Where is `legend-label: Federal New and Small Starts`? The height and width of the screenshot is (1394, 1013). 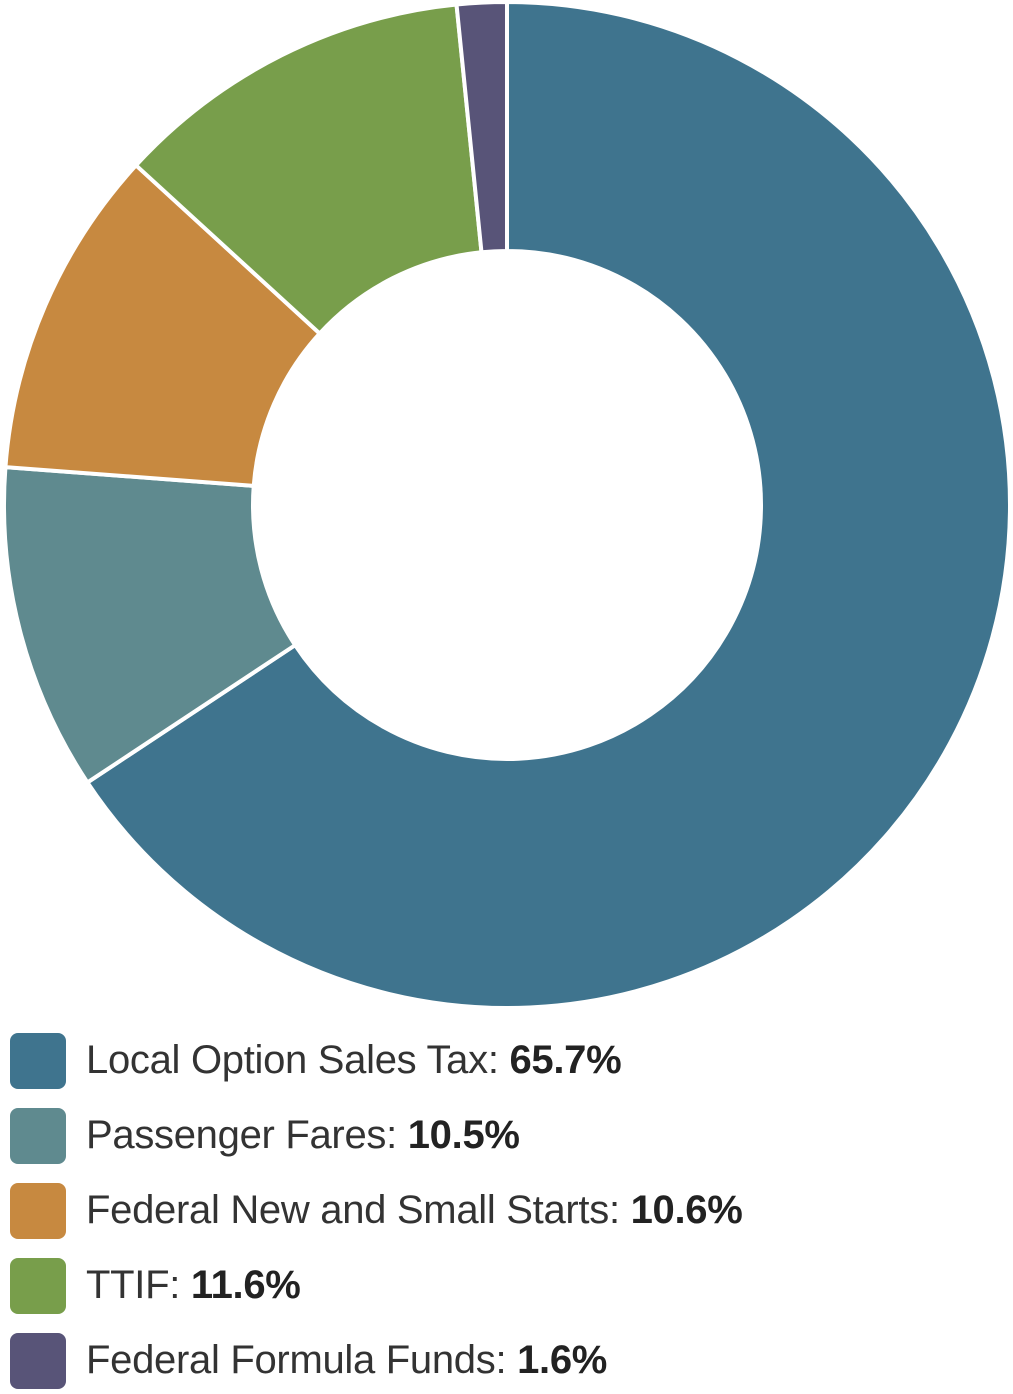
legend-label: Federal New and Small Starts is located at coordinates (347, 1210).